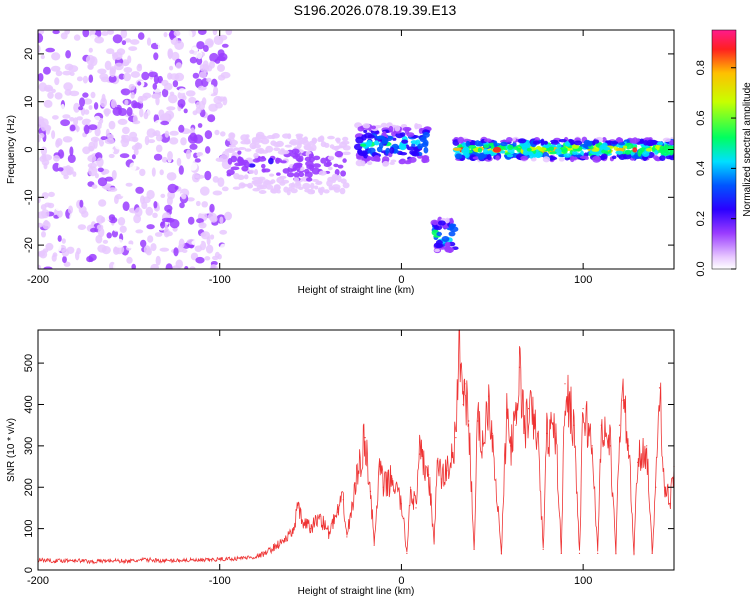 This screenshot has width=750, height=600. What do you see at coordinates (29, 446) in the screenshot?
I see `line-y-tick-label: 300` at bounding box center [29, 446].